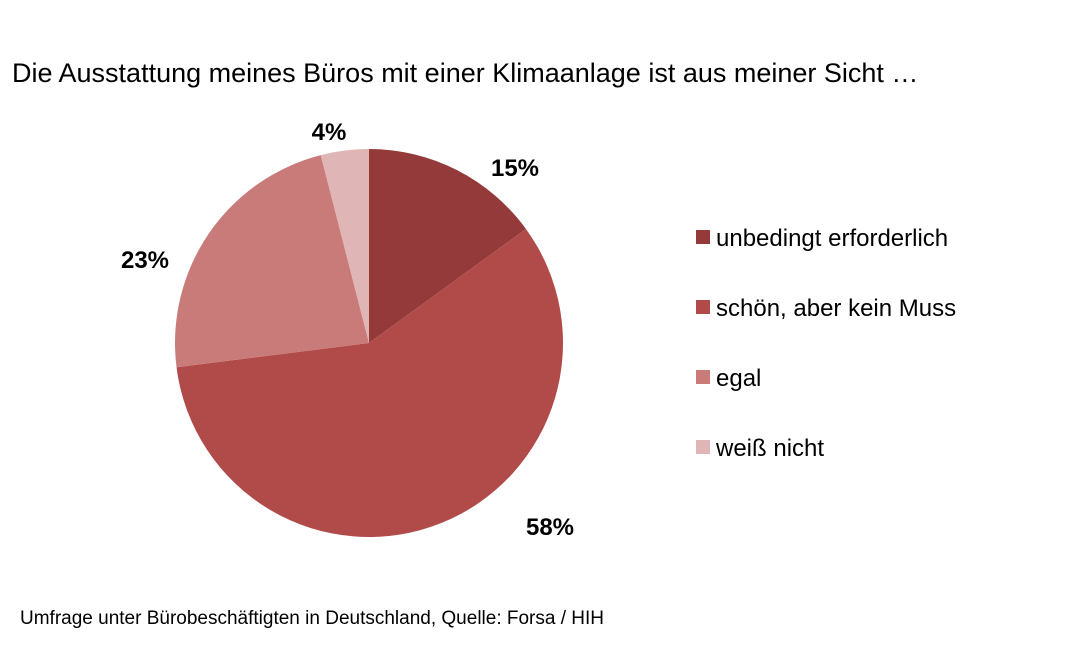  What do you see at coordinates (329, 132) in the screenshot?
I see `slice-value-label: 4%` at bounding box center [329, 132].